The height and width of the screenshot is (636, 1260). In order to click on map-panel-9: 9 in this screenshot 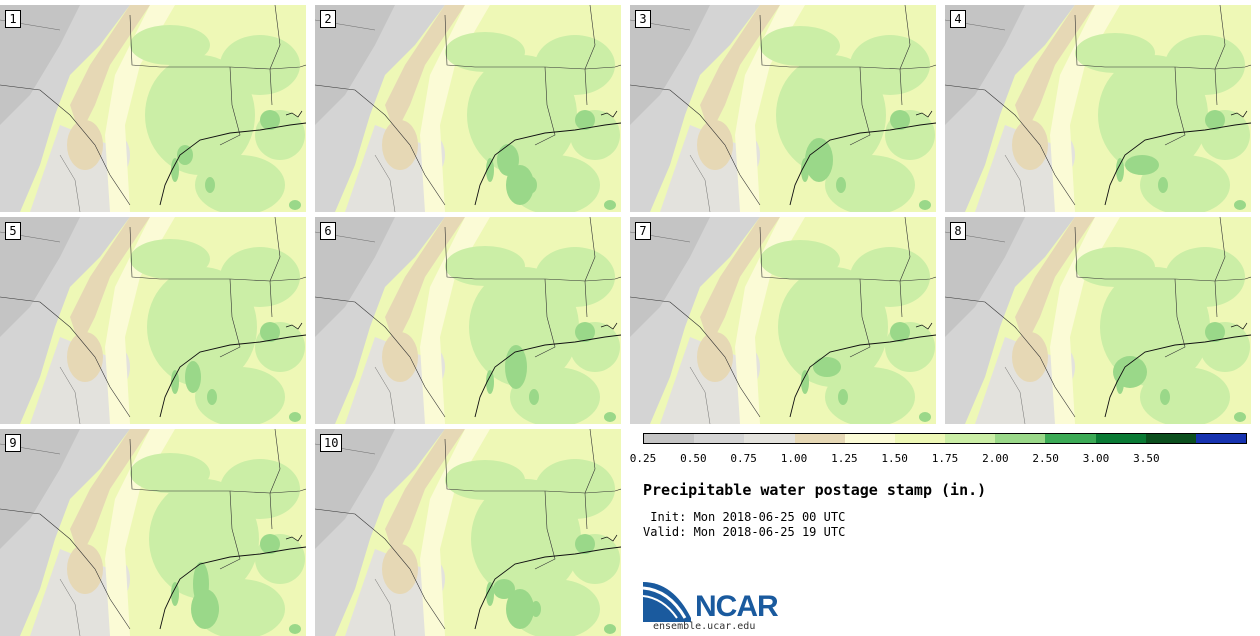, I will do `click(153, 532)`.